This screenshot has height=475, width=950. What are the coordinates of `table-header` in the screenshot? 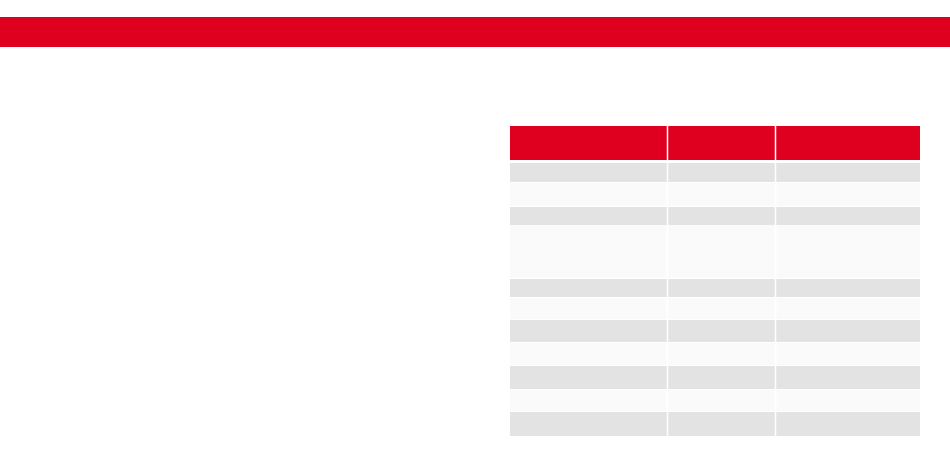 It's located at (715, 143).